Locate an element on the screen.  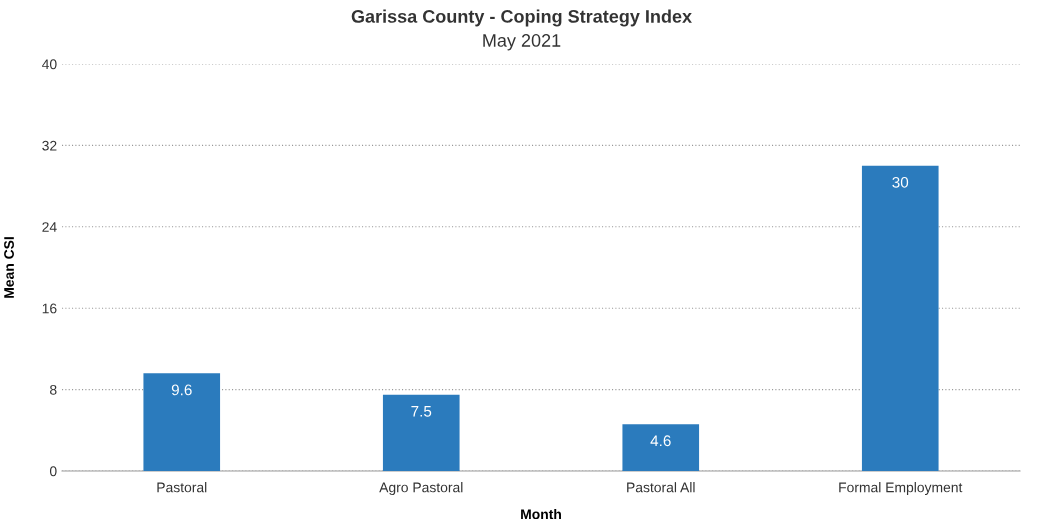
y-tick-label: 32 is located at coordinates (49, 145).